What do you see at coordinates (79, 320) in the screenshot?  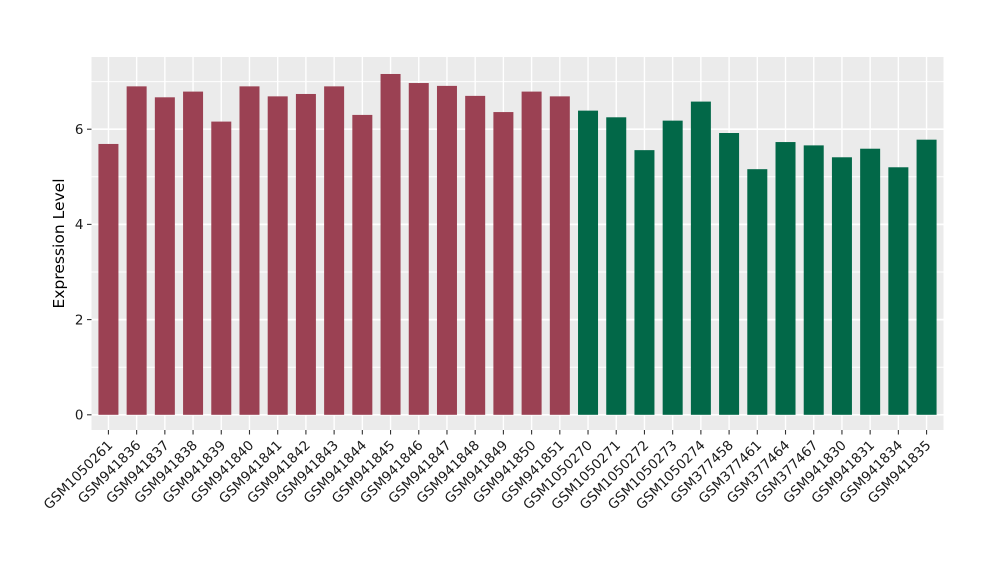 I see `y-tick-label: 2` at bounding box center [79, 320].